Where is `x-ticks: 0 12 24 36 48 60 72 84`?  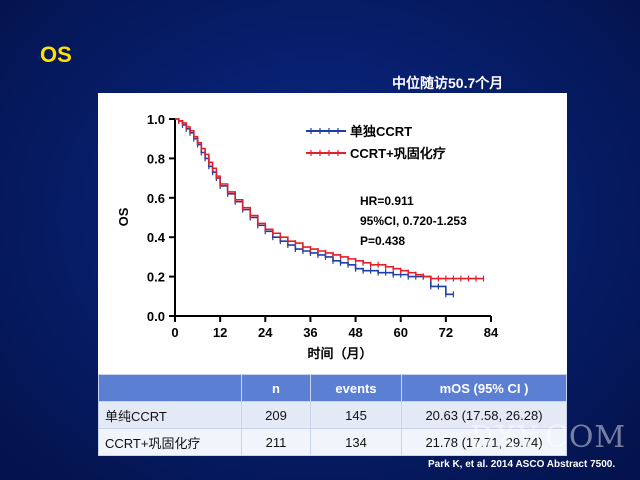 x-ticks: 0 12 24 36 48 60 72 84 is located at coordinates (335, 328).